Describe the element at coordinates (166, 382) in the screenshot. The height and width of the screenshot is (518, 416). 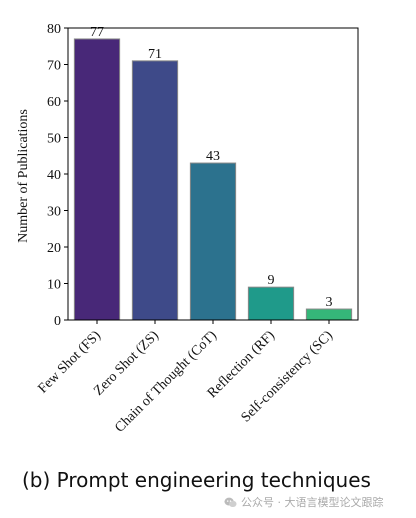
I see `x-tick-label: Chain of Thought (CoT)` at that location.